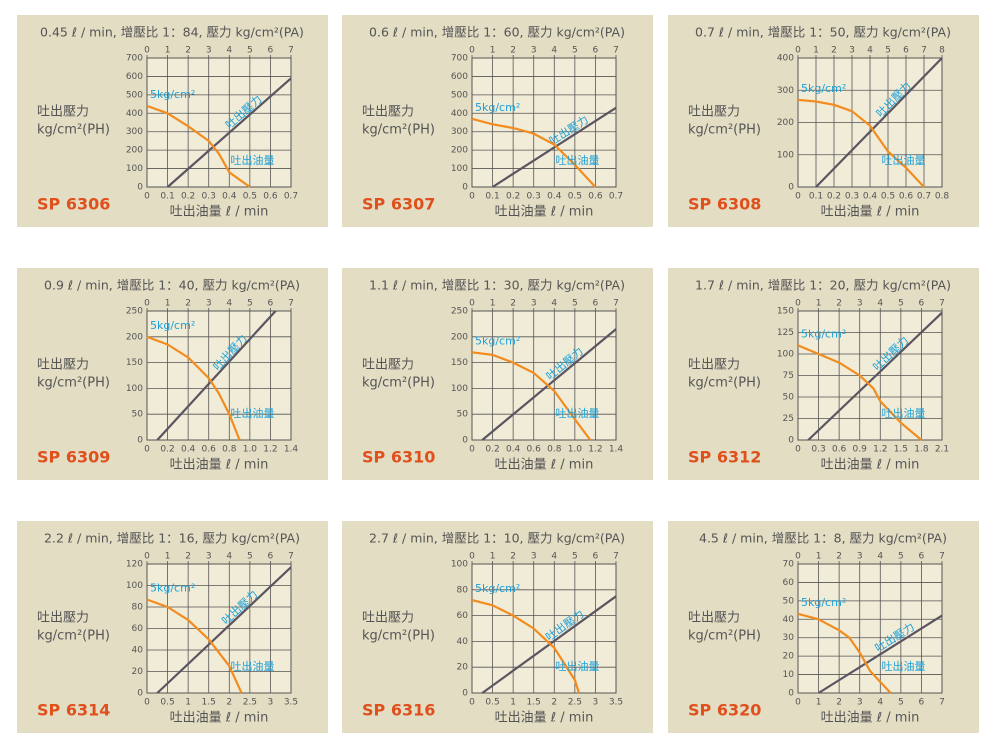 The height and width of the screenshot is (751, 1000). I want to click on x-tick-label: 0.3, so click(818, 450).